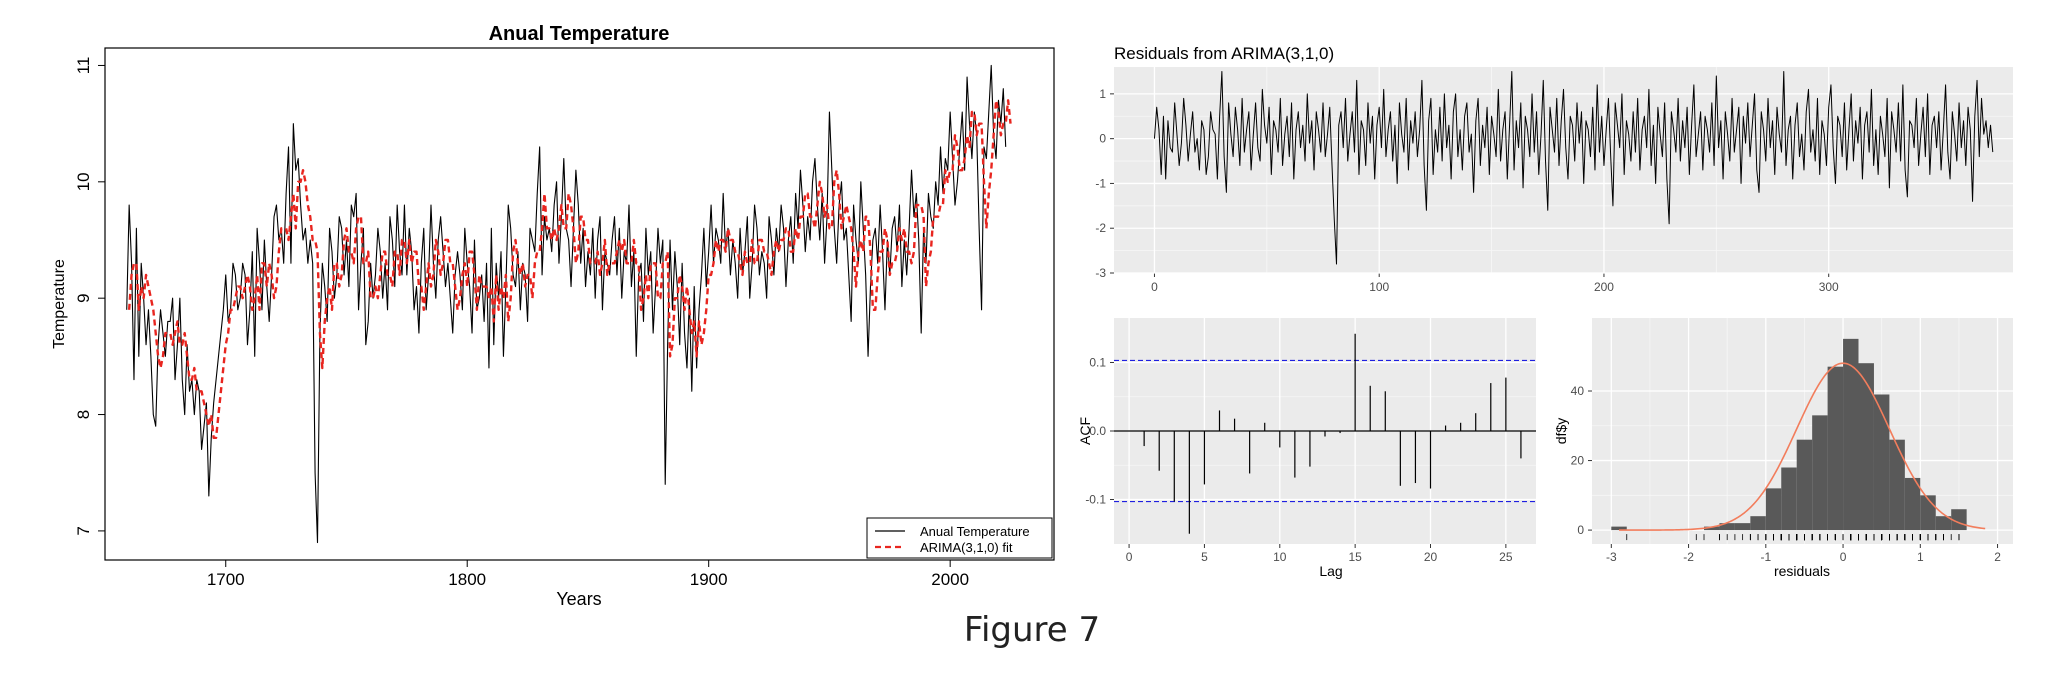 This screenshot has height=696, width=2064. What do you see at coordinates (83, 181) in the screenshot?
I see `temperature-y-tick-label: 10` at bounding box center [83, 181].